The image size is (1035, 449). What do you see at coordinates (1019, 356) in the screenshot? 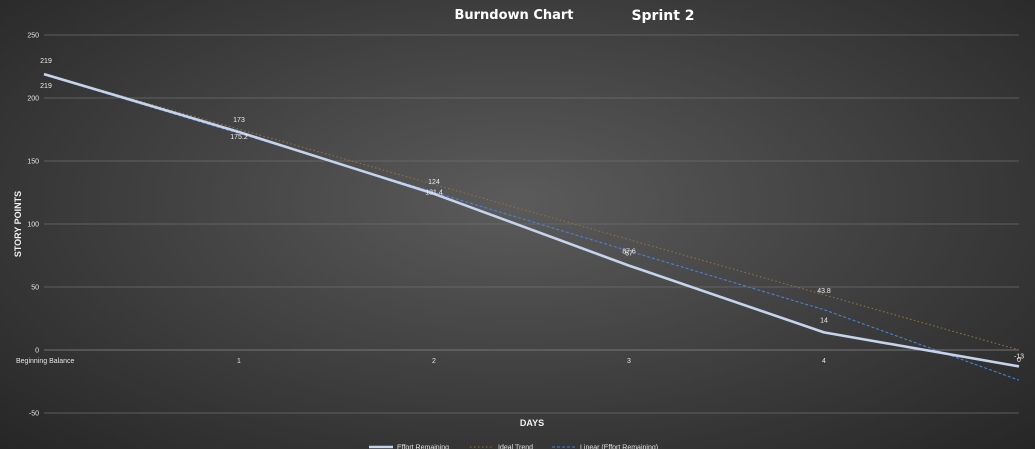
I see `effort-data-label: -13` at bounding box center [1019, 356].